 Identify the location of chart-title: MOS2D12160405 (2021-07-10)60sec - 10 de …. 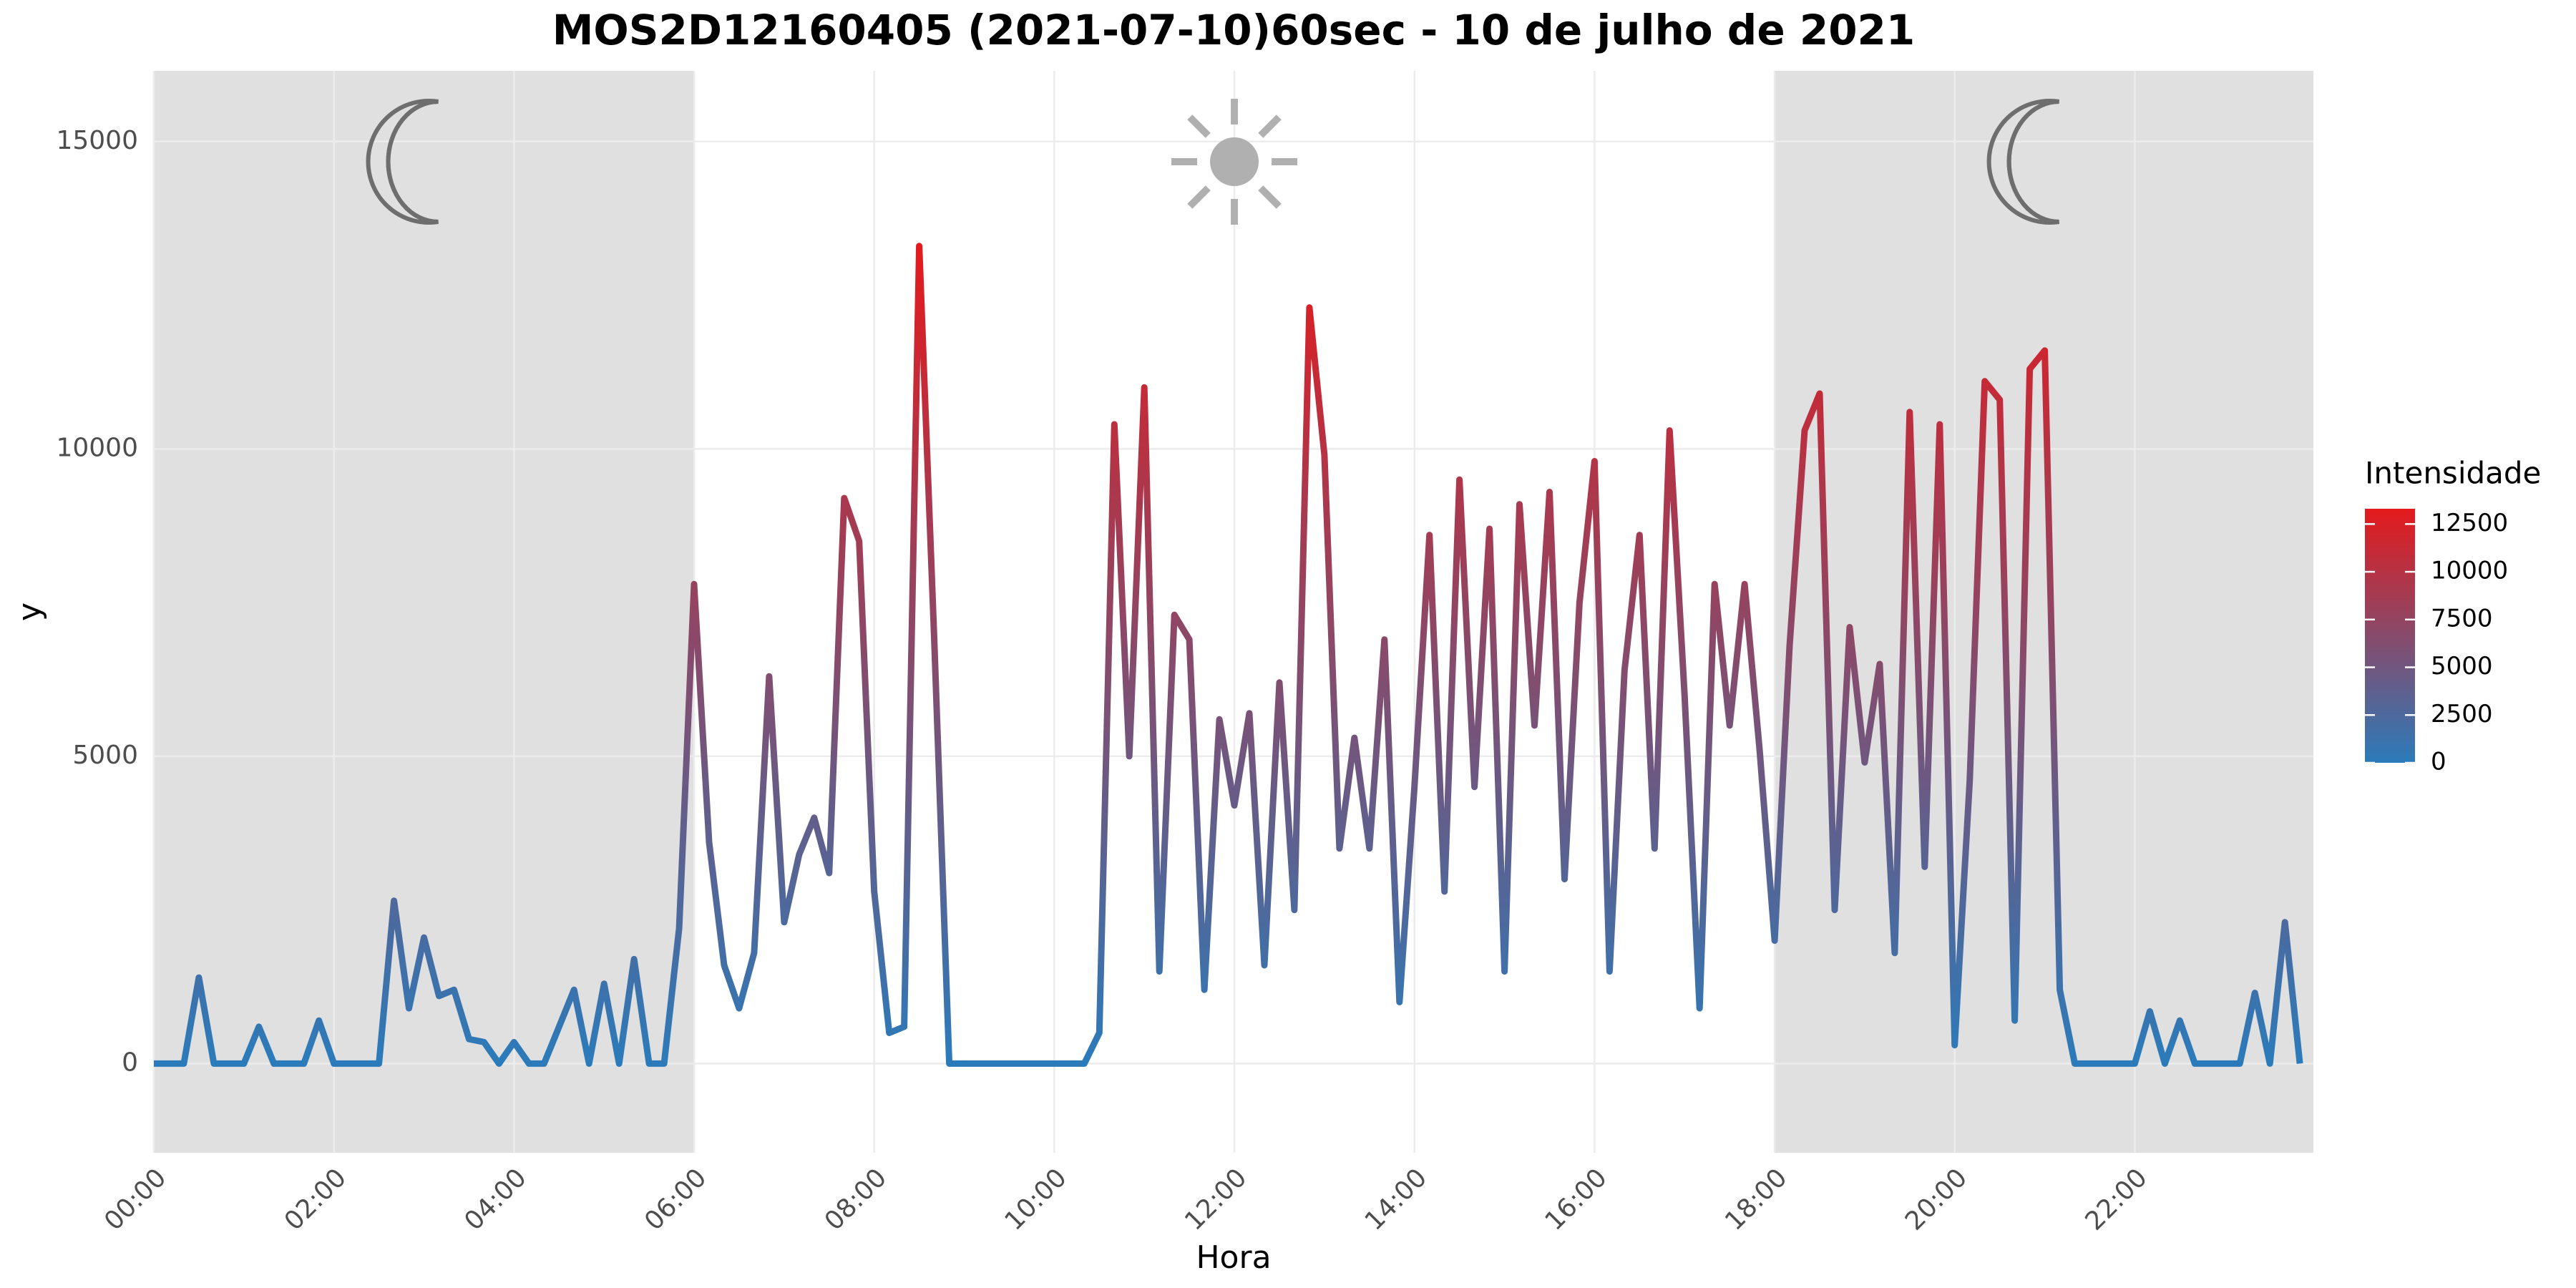
(1234, 30).